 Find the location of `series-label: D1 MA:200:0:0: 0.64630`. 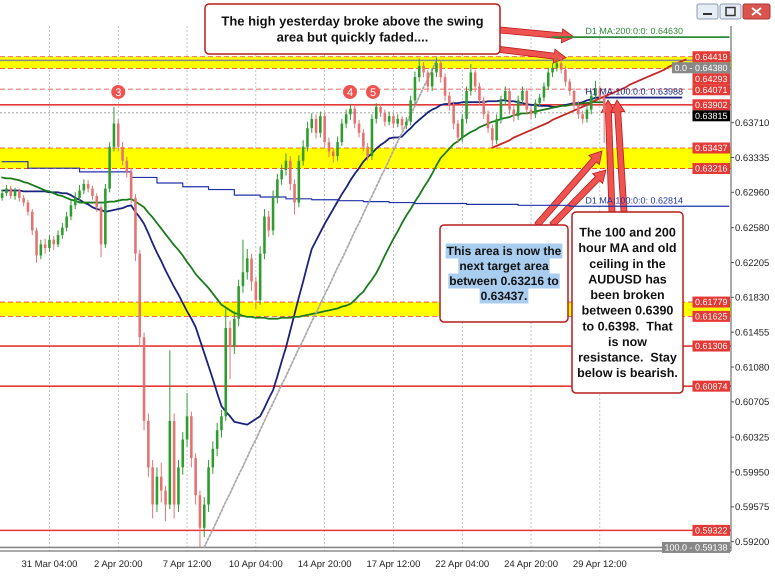

series-label: D1 MA:200:0:0: 0.64630 is located at coordinates (634, 31).